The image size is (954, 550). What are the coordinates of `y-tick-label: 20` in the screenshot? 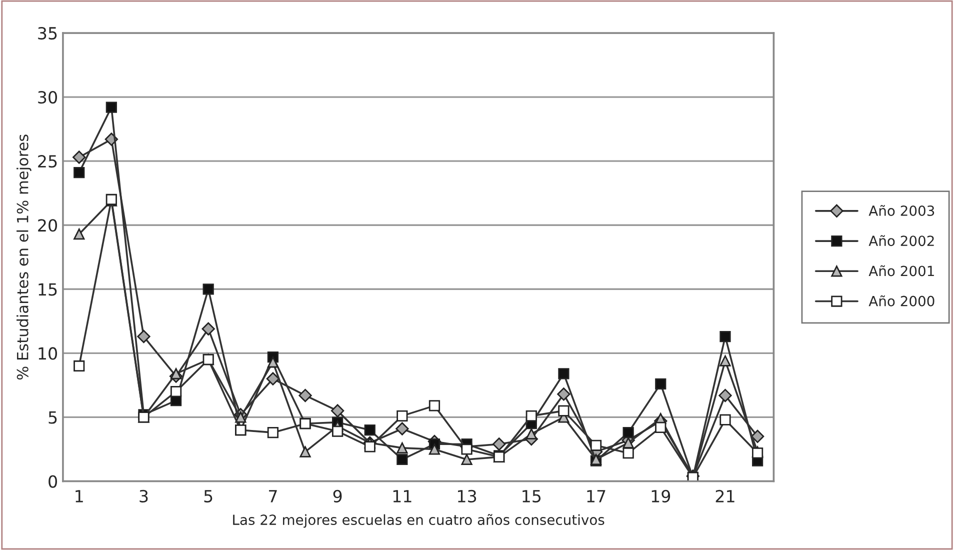 It's located at (47, 225).